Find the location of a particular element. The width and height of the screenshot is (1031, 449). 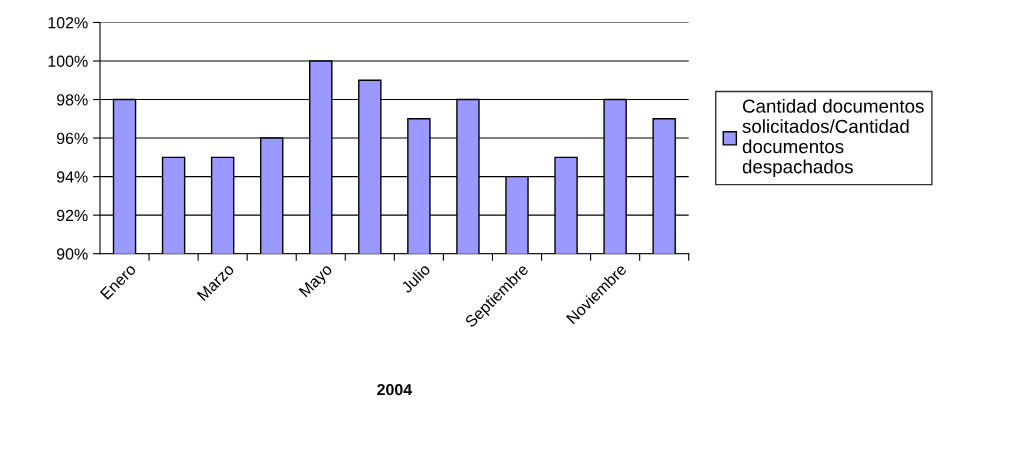

x-tick-label: Julio is located at coordinates (415, 278).